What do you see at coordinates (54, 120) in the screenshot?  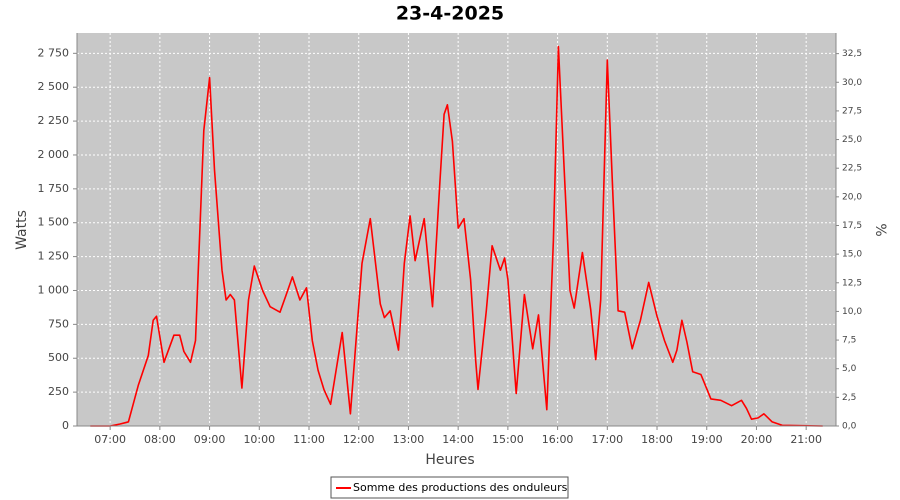 I see `y-tick-label: 2 250` at bounding box center [54, 120].